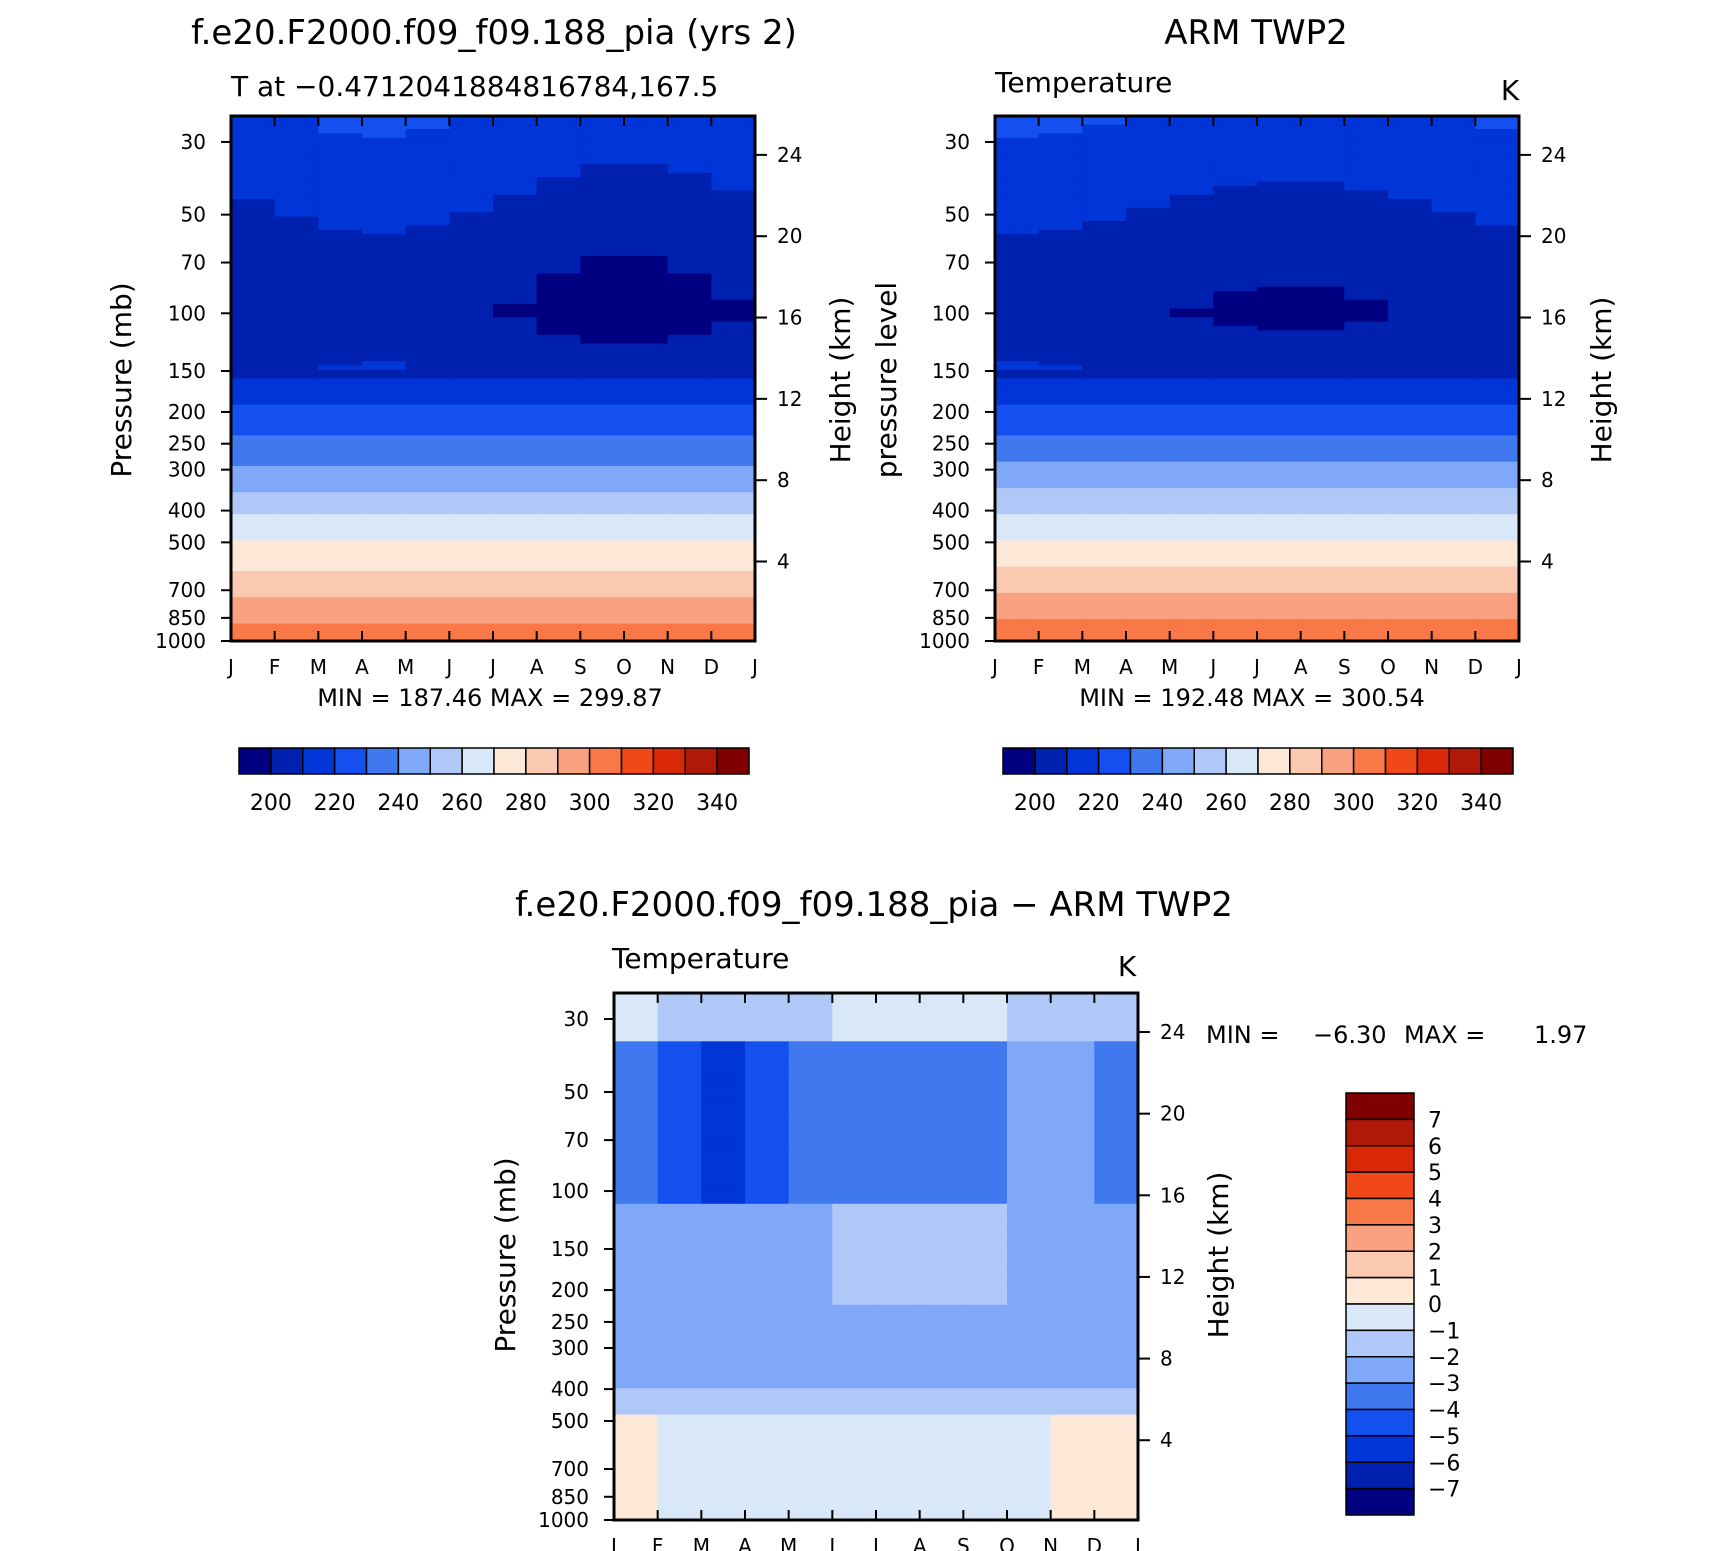 This screenshot has height=1551, width=1710. Describe the element at coordinates (637, 761) in the screenshot. I see `colorbar-box` at that location.